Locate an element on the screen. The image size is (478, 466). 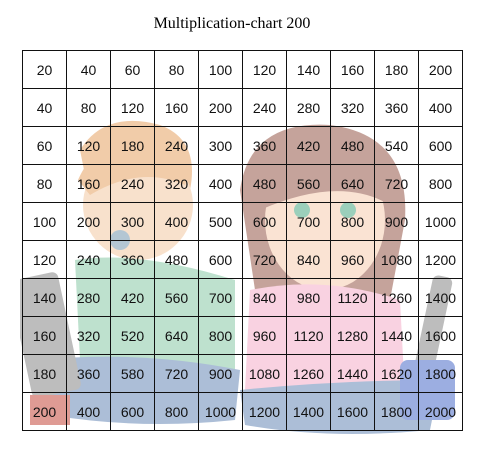
table-row: 120 240 360 480 600 720 840 960 1080 1200 is located at coordinates (242, 259).